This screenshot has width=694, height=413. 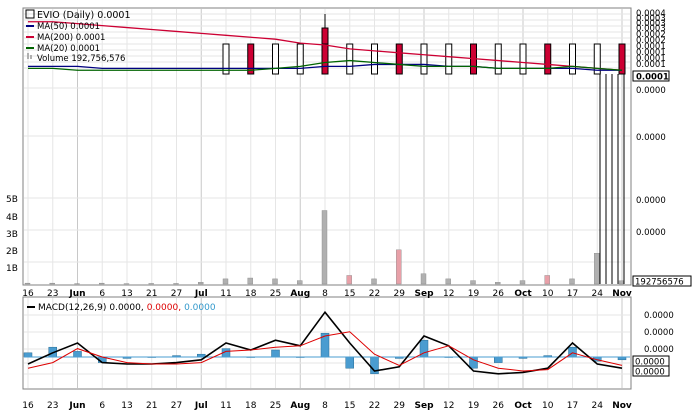 I want to click on x-axis-label: 19, so click(x=474, y=406).